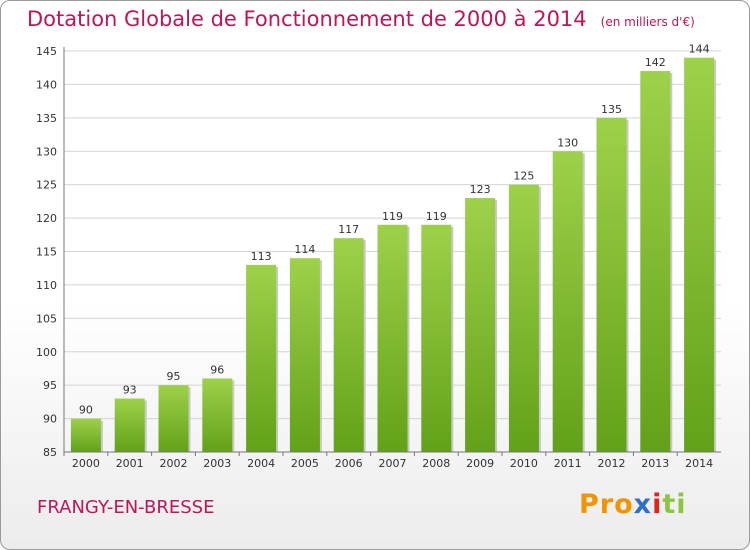 The image size is (750, 550). Describe the element at coordinates (523, 176) in the screenshot. I see `data-label: 125` at that location.